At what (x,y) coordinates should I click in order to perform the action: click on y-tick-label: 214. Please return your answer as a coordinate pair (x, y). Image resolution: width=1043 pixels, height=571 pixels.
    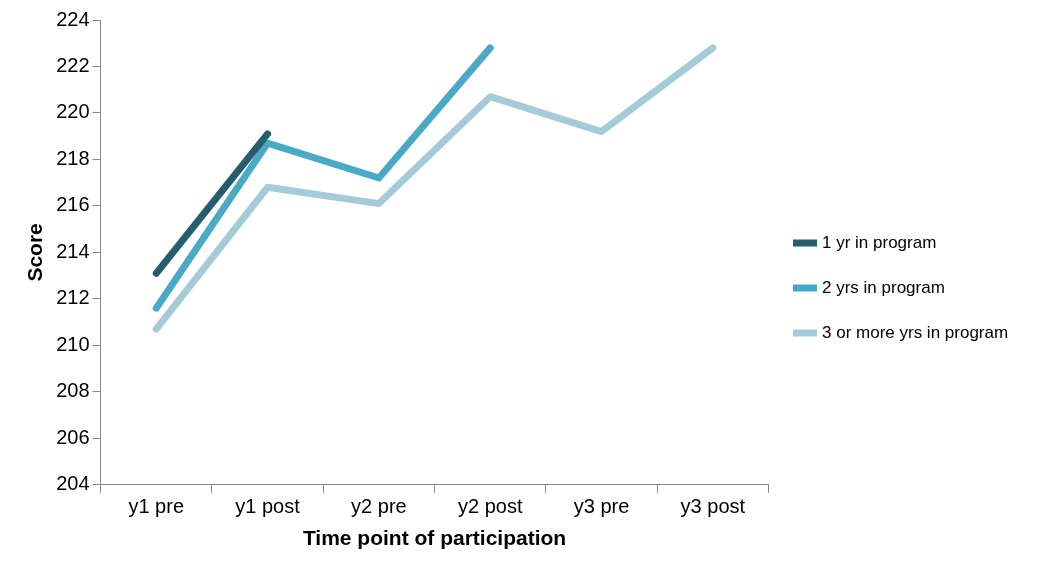
    Looking at the image, I should click on (73, 250).